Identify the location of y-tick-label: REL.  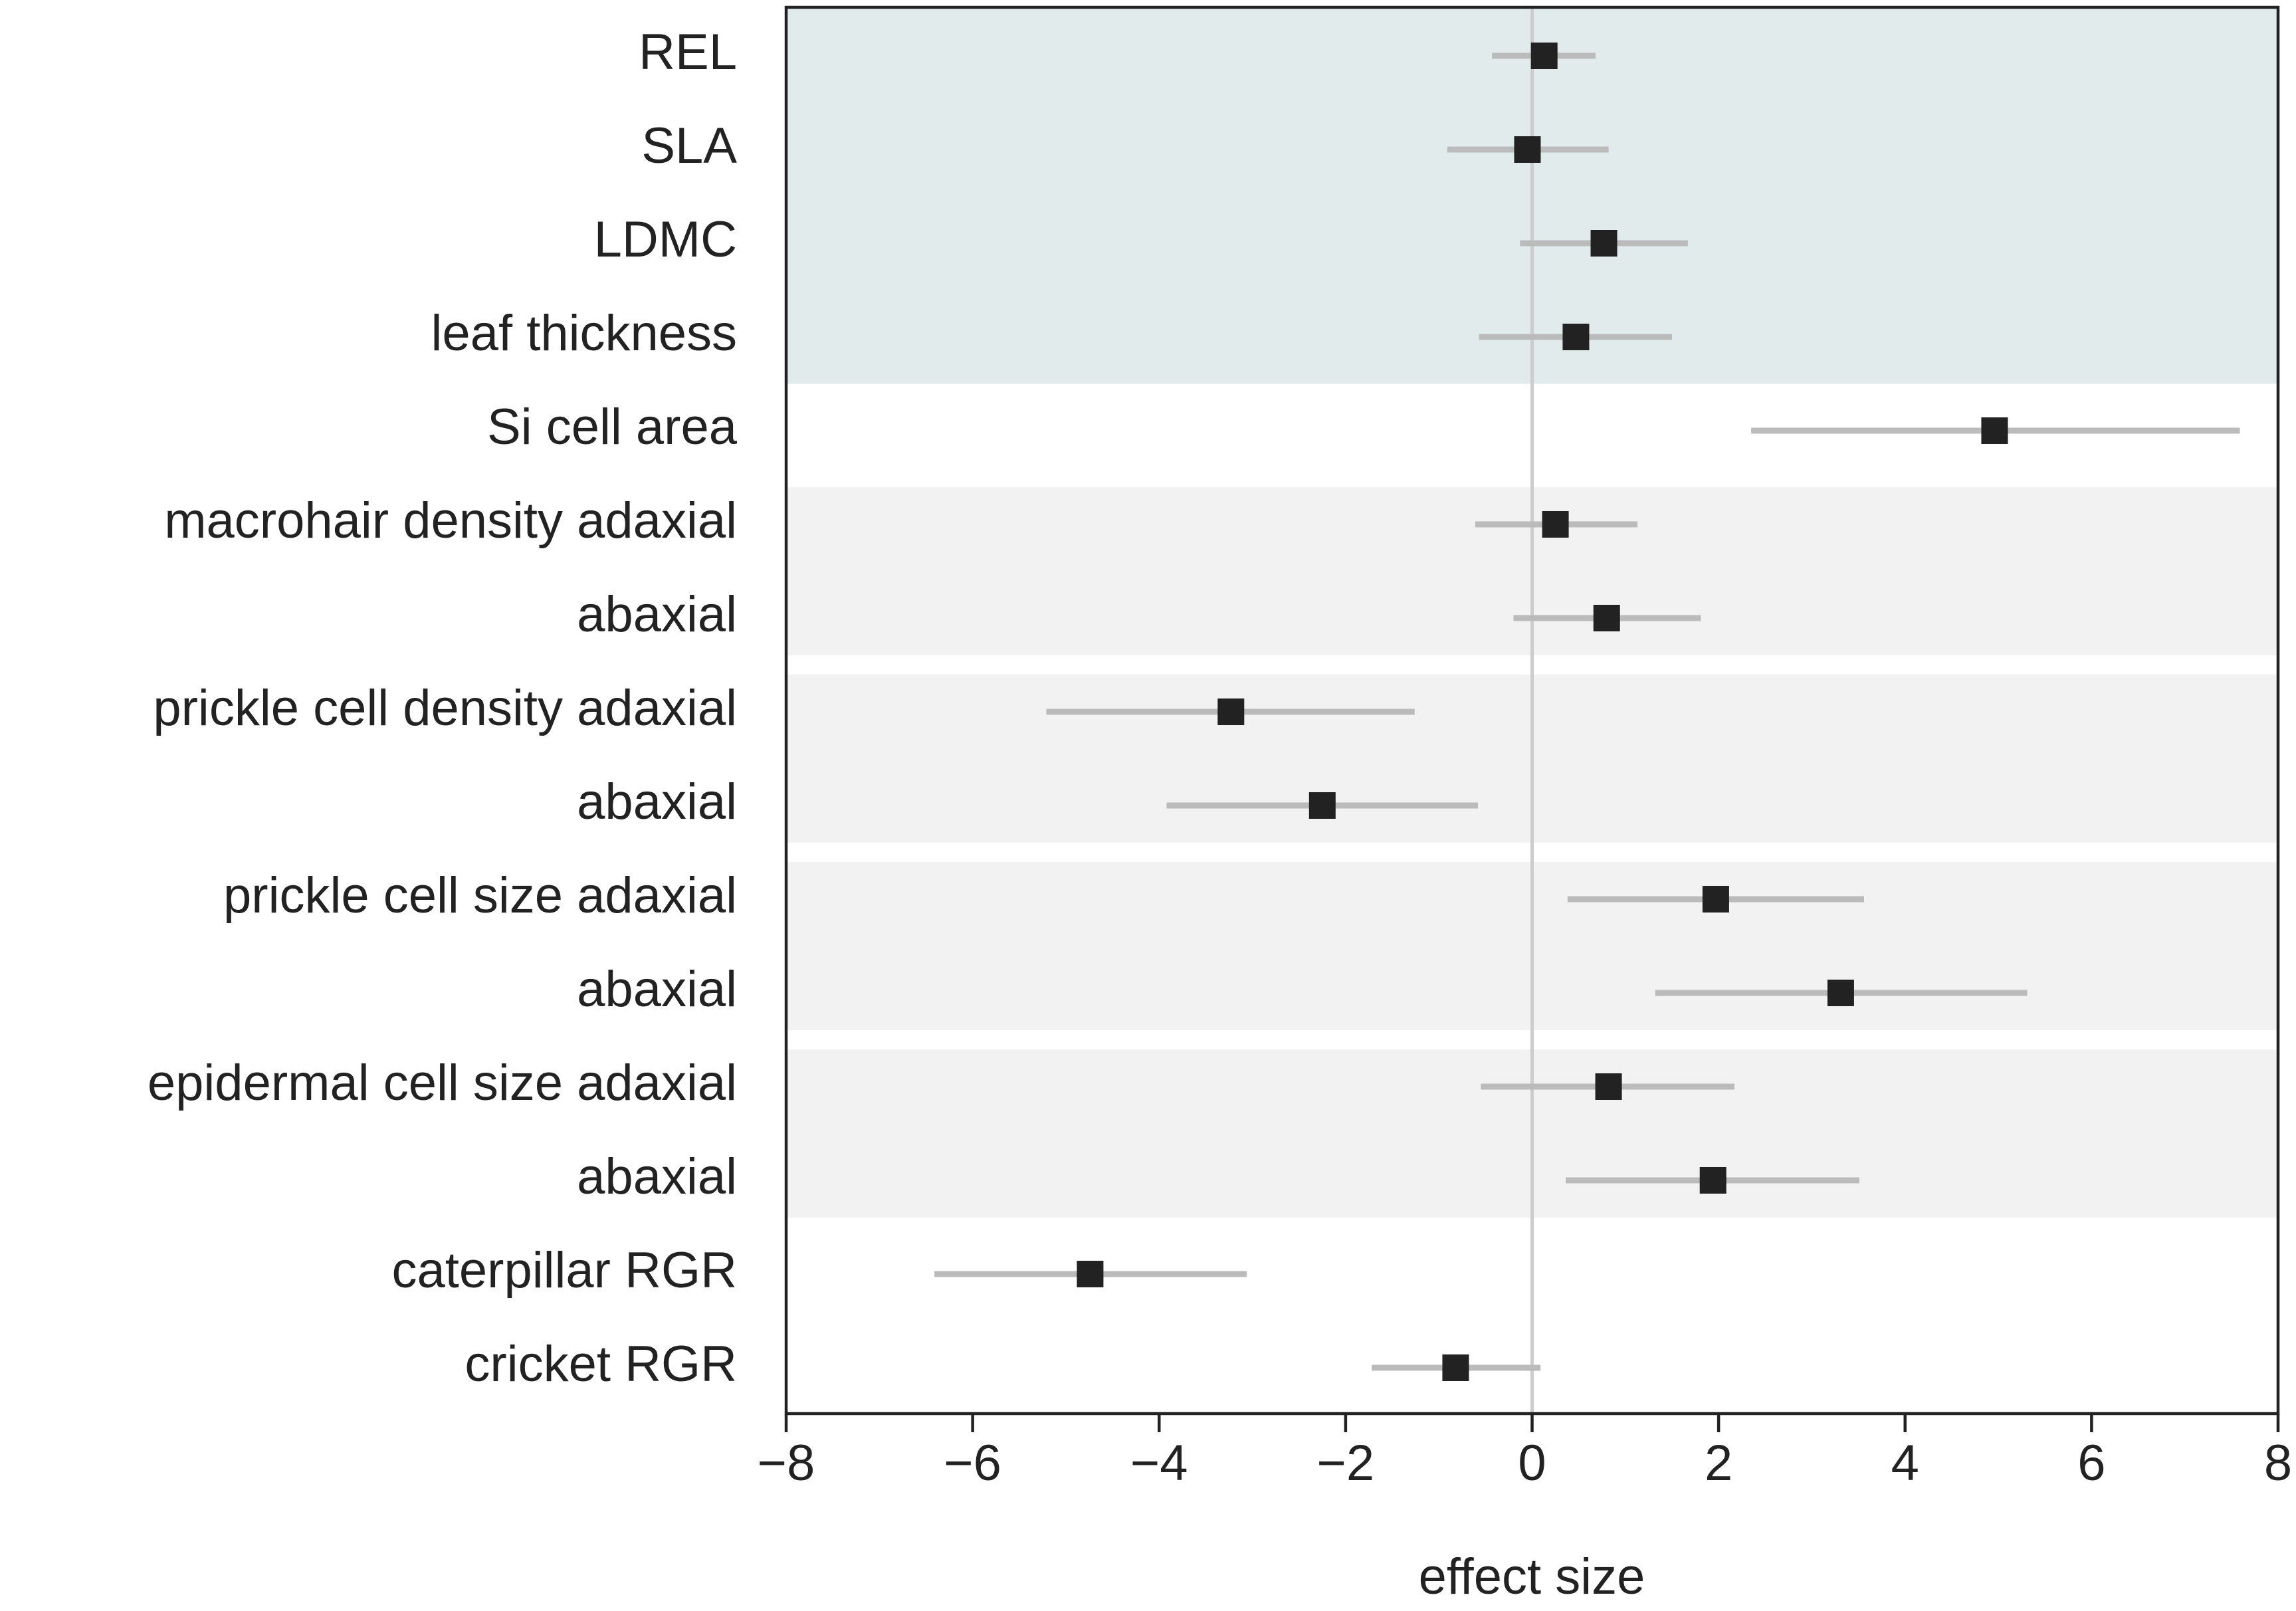
(688, 52).